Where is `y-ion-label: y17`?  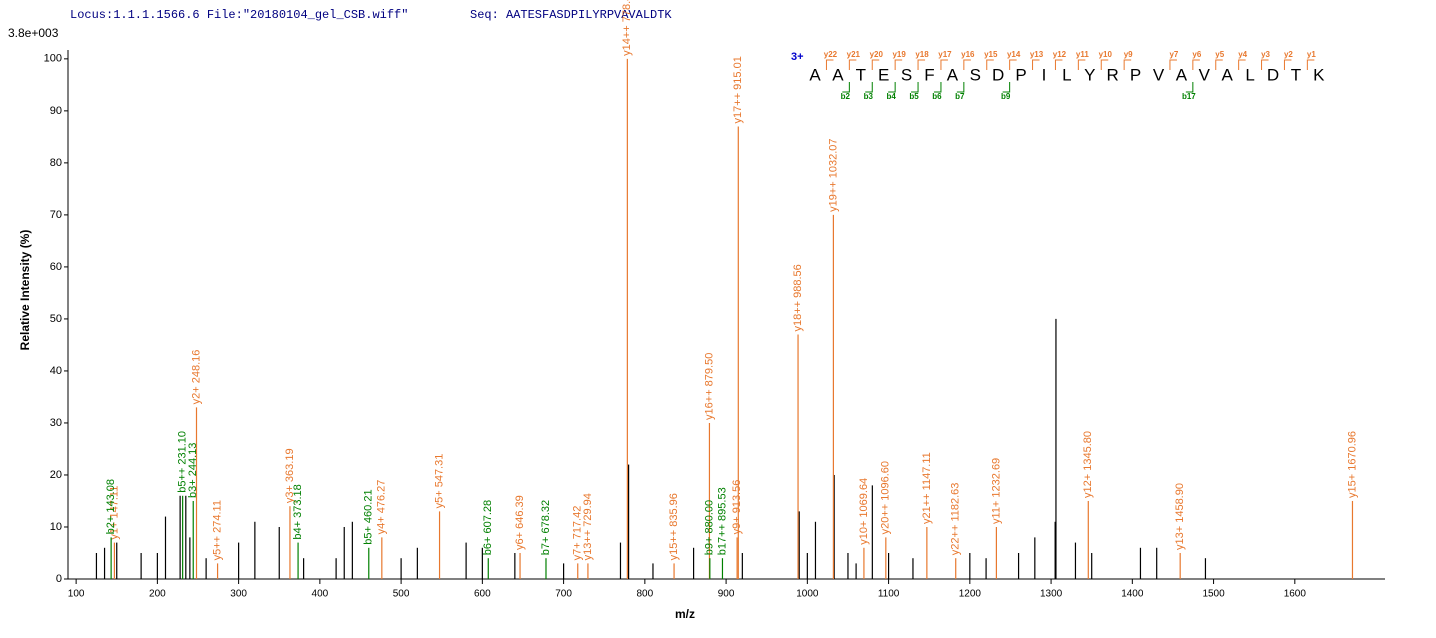 y-ion-label: y17 is located at coordinates (945, 54).